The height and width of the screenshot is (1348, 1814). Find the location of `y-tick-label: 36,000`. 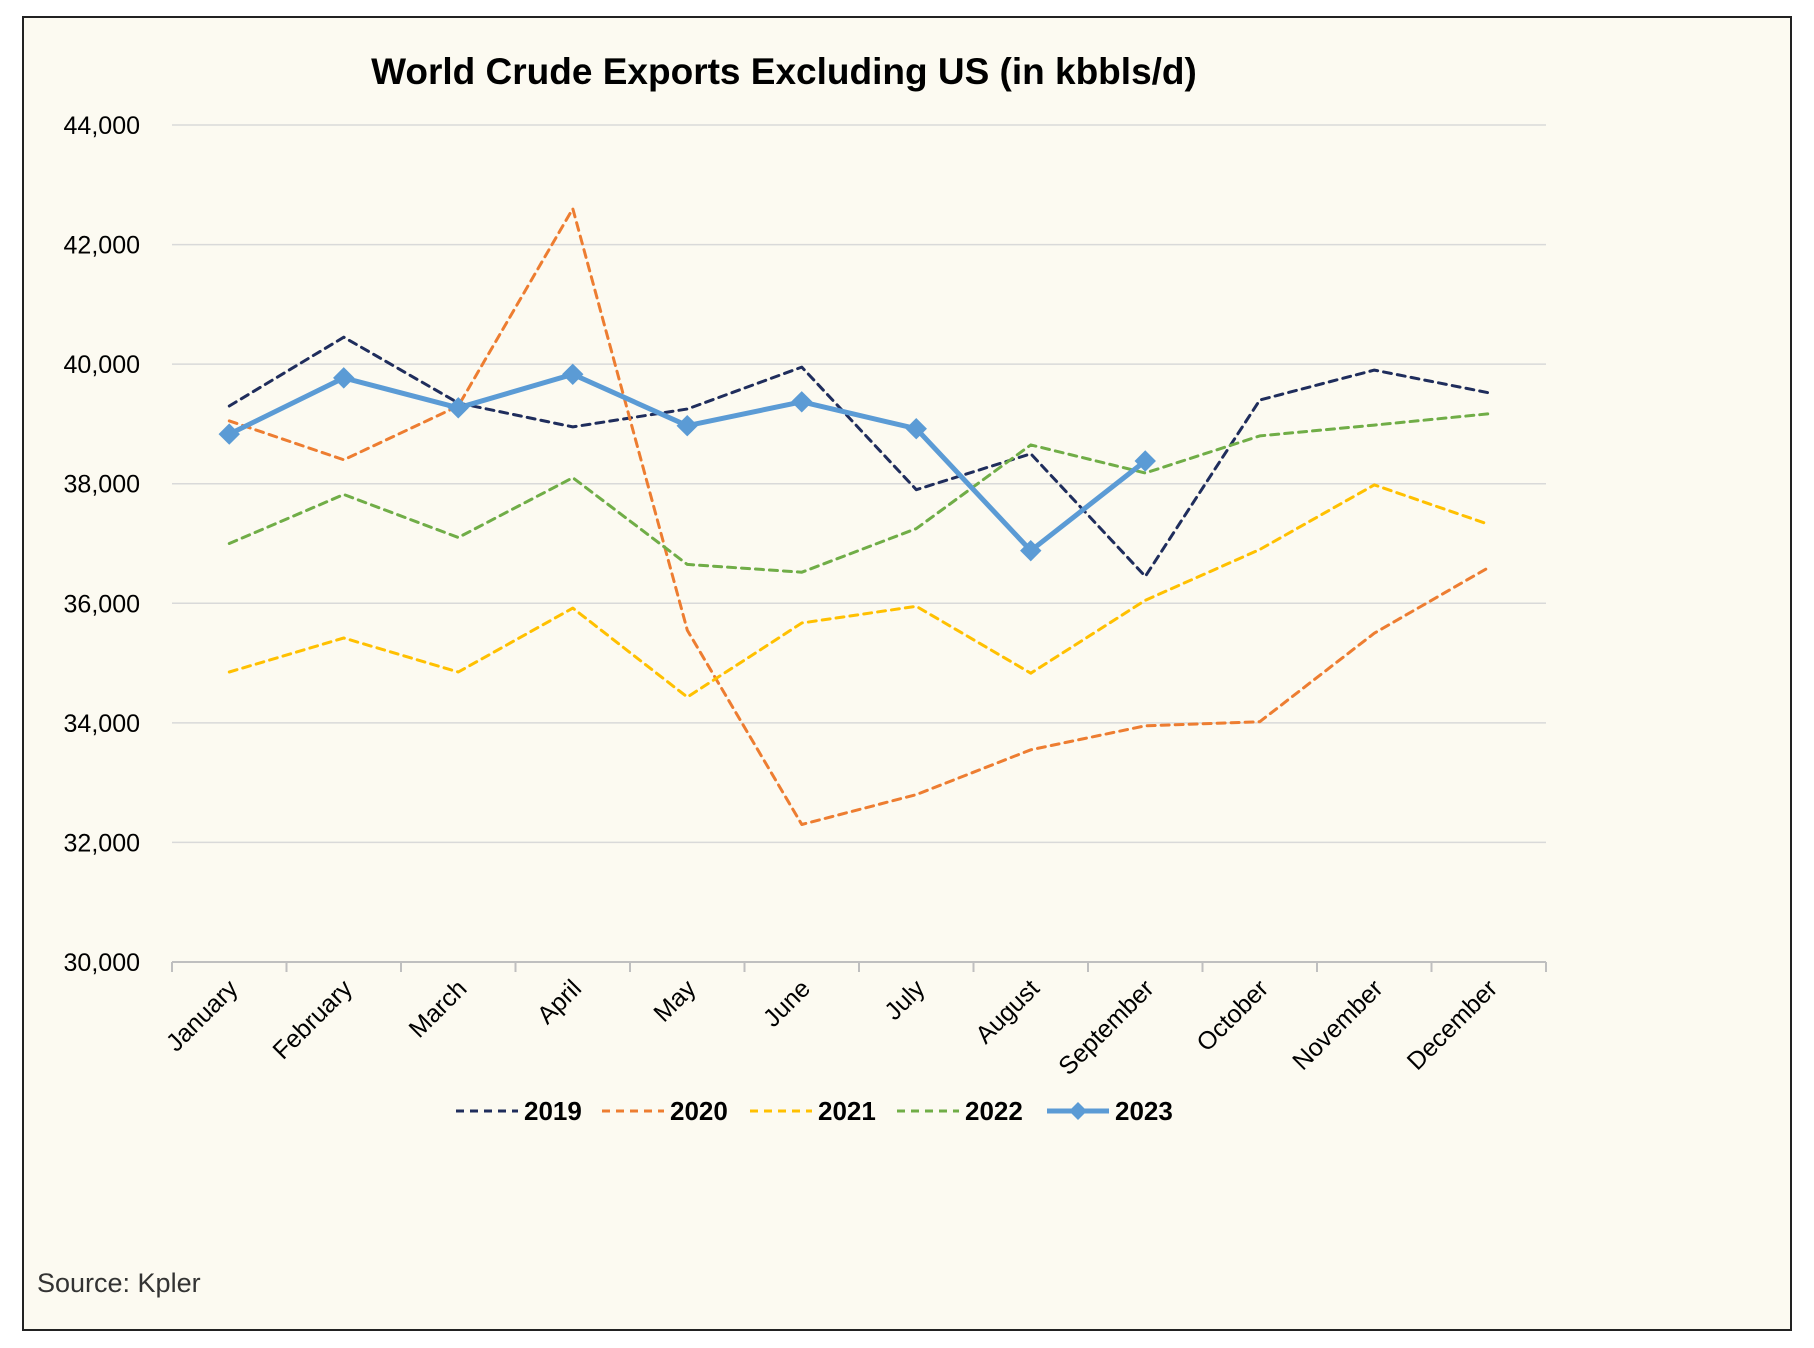

y-tick-label: 36,000 is located at coordinates (102, 604).